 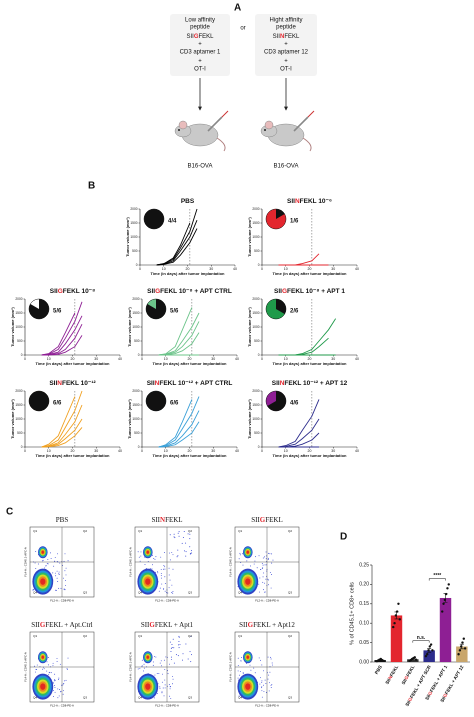 What do you see at coordinates (213, 359) in the screenshot?
I see `x-tick-label: 30` at bounding box center [213, 359].